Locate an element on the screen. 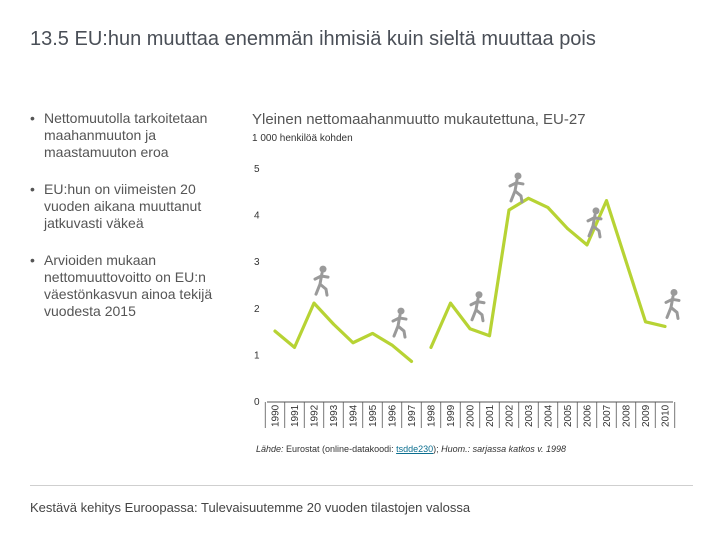 This screenshot has height=540, width=720. x-tick-label: 2005 is located at coordinates (568, 415).